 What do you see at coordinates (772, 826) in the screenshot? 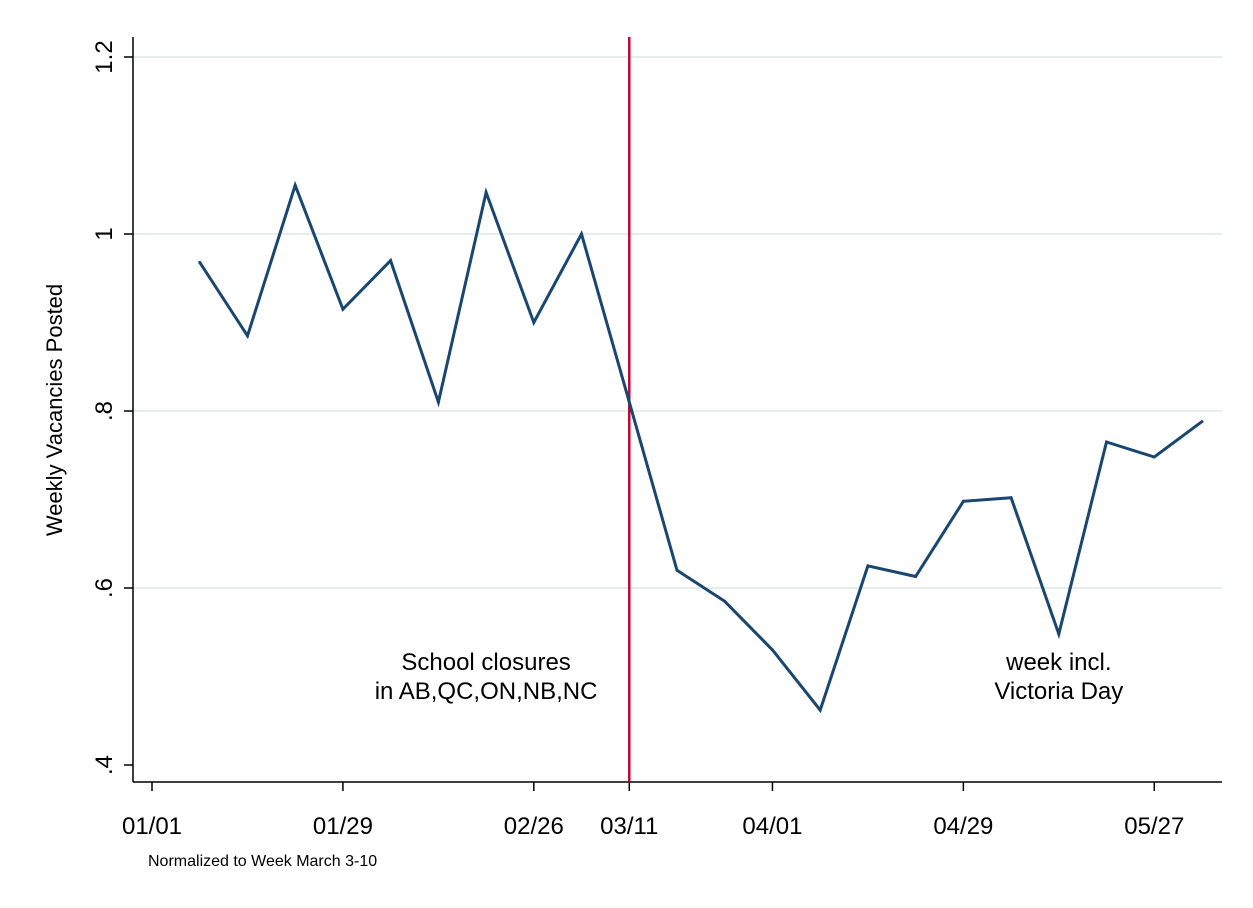
I see `x-tick-label: 04/01` at bounding box center [772, 826].